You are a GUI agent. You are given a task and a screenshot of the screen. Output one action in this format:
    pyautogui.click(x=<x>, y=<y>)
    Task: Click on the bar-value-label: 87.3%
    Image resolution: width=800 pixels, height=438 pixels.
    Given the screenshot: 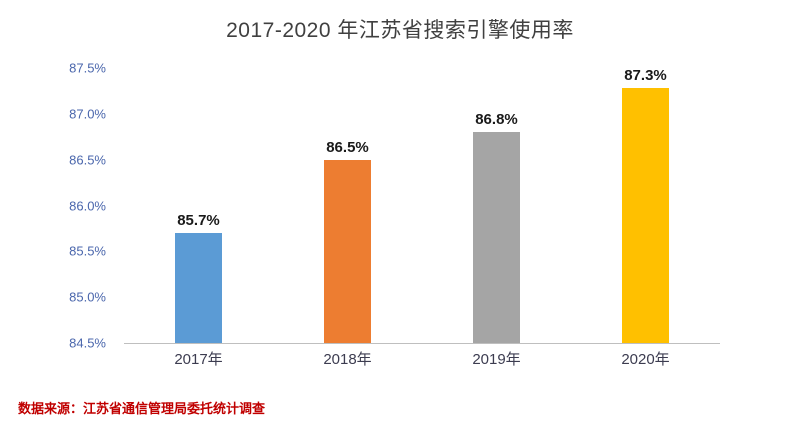 What is the action you would take?
    pyautogui.click(x=645, y=75)
    